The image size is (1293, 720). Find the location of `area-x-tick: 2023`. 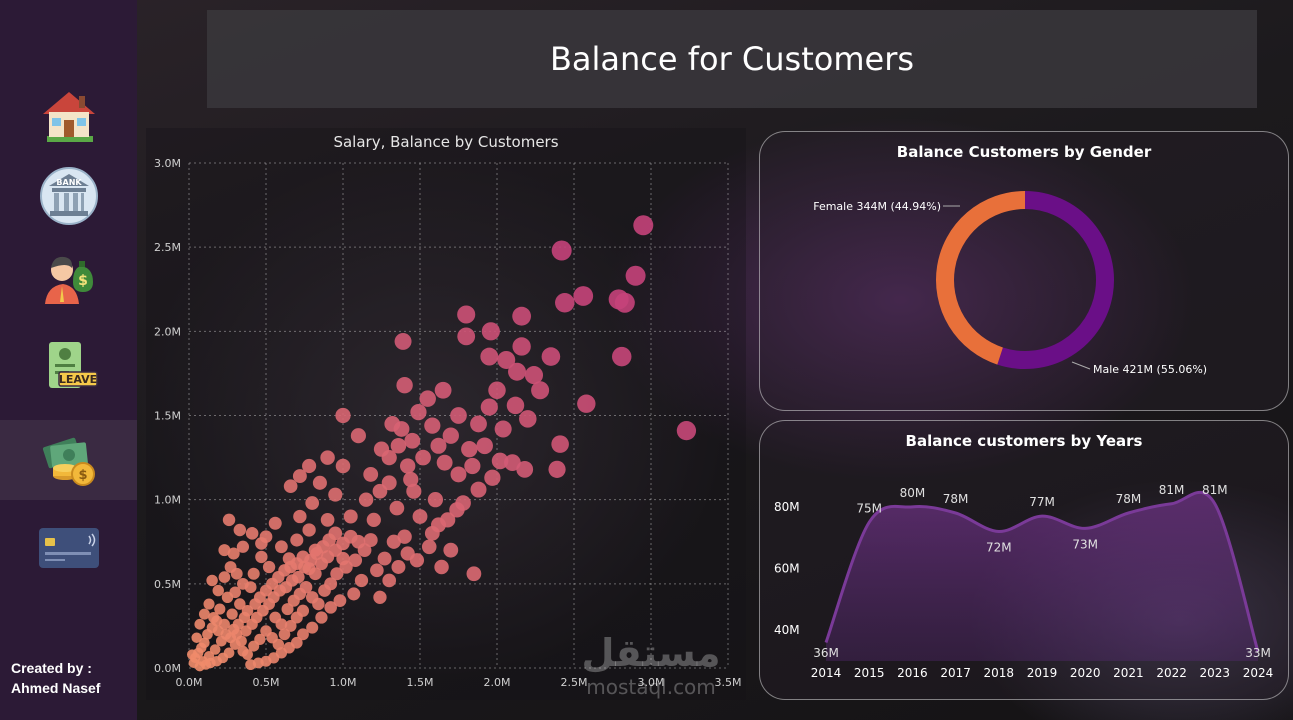

area-x-tick: 2023 is located at coordinates (1215, 673).